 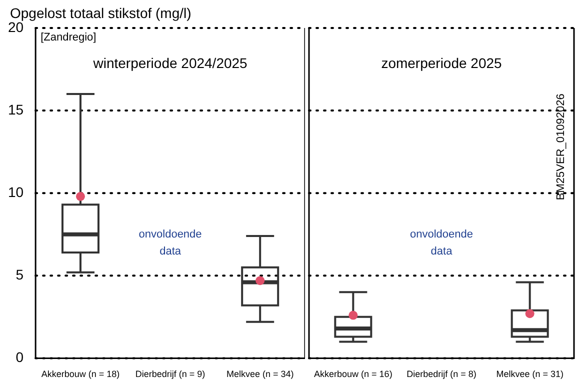 What do you see at coordinates (561, 147) in the screenshot?
I see `annotation: BM25VER_01092026` at bounding box center [561, 147].